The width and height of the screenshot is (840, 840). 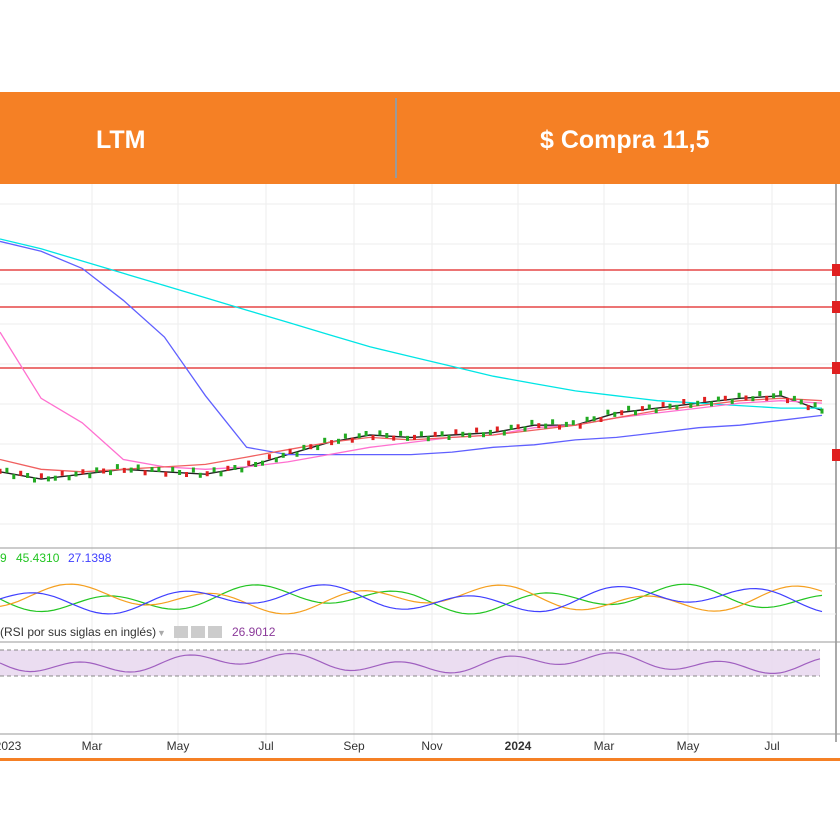 What do you see at coordinates (396, 138) in the screenshot?
I see `banner-divider` at bounding box center [396, 138].